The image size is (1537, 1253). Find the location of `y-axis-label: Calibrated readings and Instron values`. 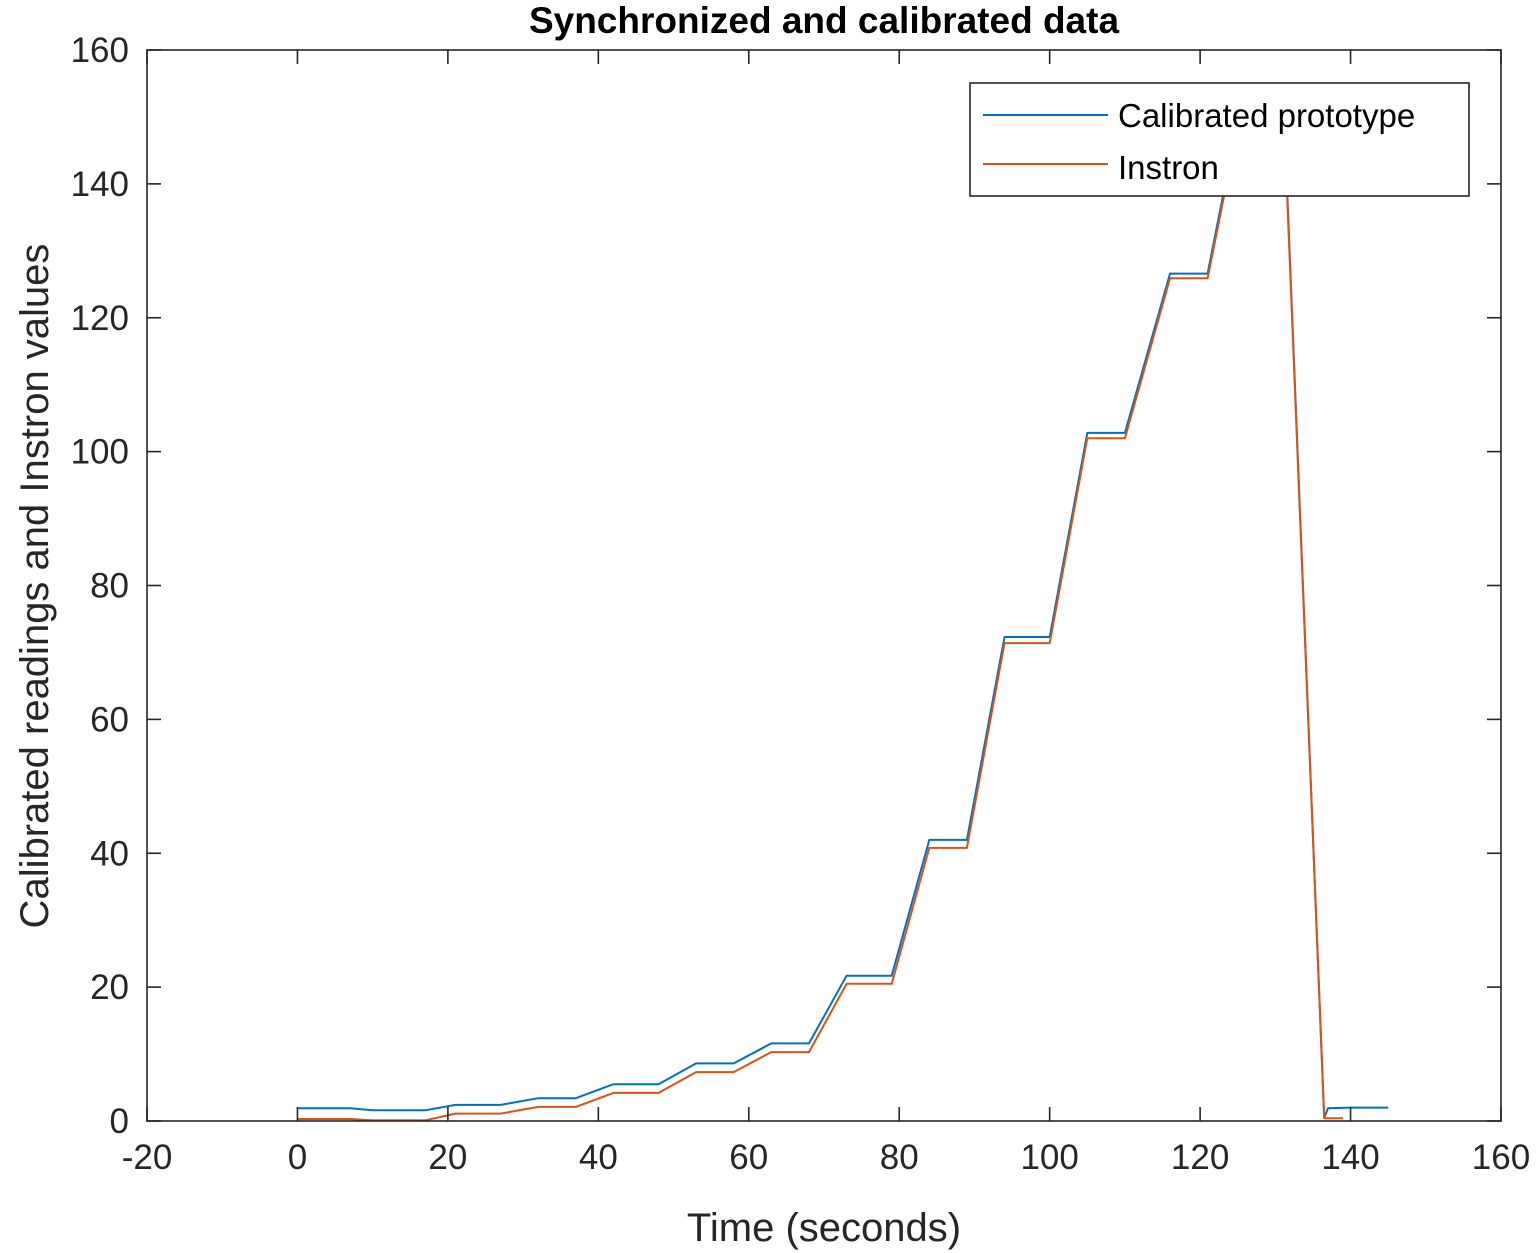

y-axis-label: Calibrated readings and Instron values is located at coordinates (35, 586).